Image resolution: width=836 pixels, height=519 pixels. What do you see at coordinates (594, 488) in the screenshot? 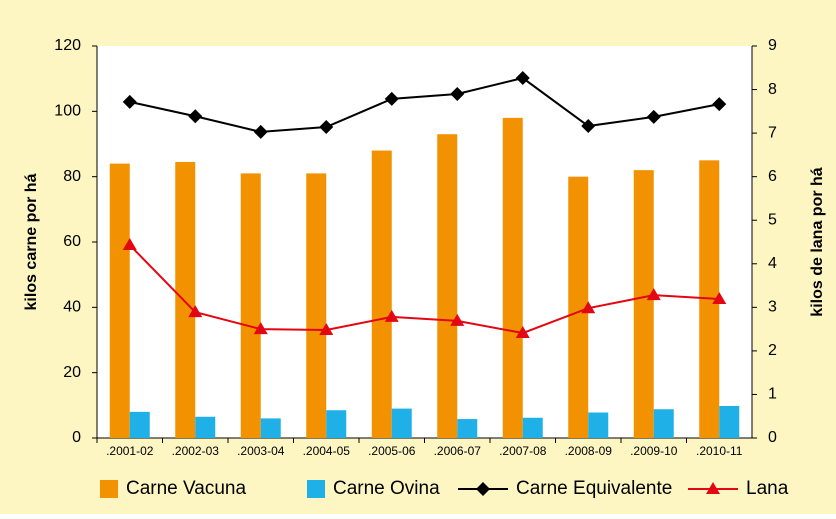
I see `legend-label: Carne Equivalente` at bounding box center [594, 488].